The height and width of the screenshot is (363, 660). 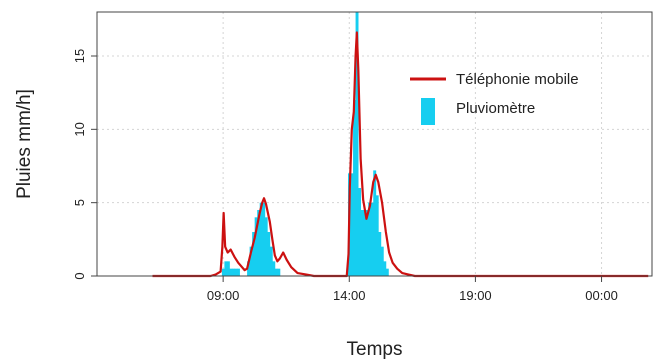 I want to click on x-tick-label: 19:00, so click(x=475, y=295).